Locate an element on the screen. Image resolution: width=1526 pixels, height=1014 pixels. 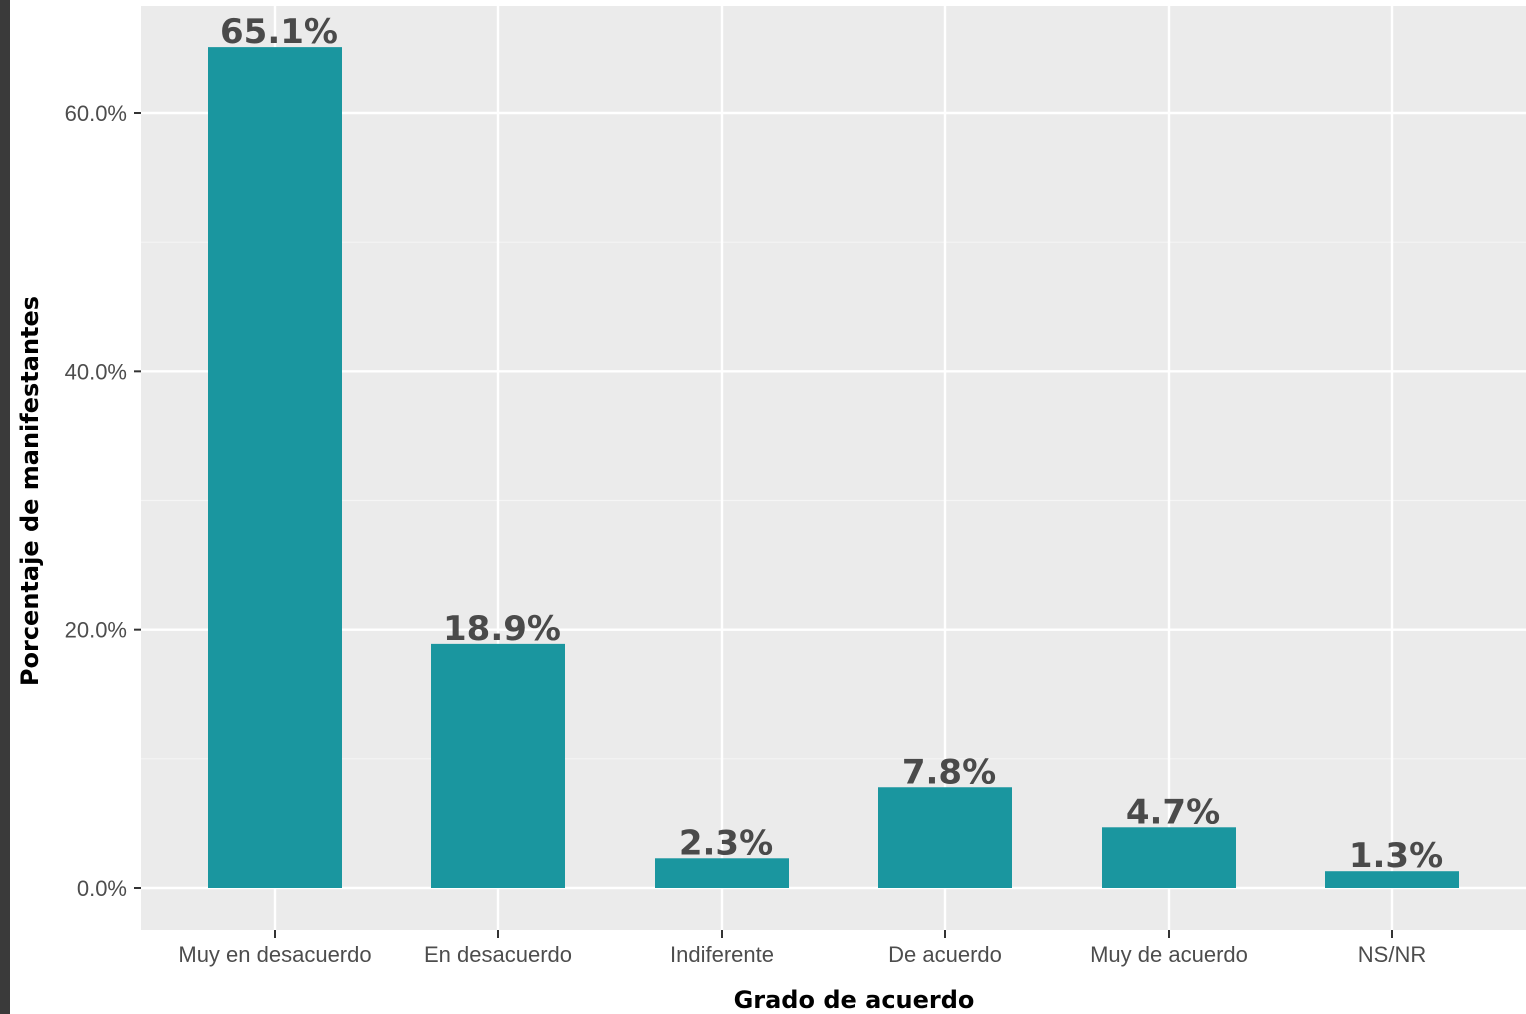
data-label: 7.8% is located at coordinates (949, 772).